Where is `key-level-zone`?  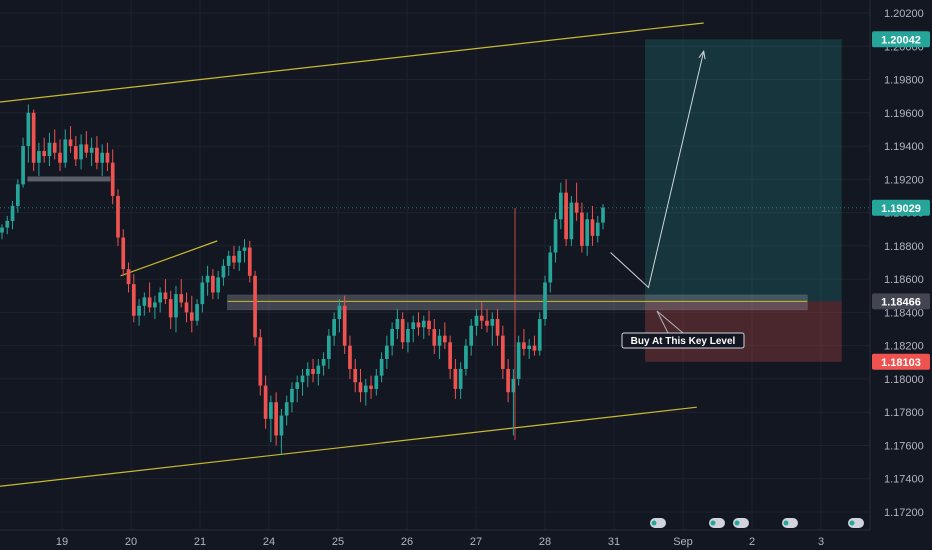
key-level-zone is located at coordinates (517, 302).